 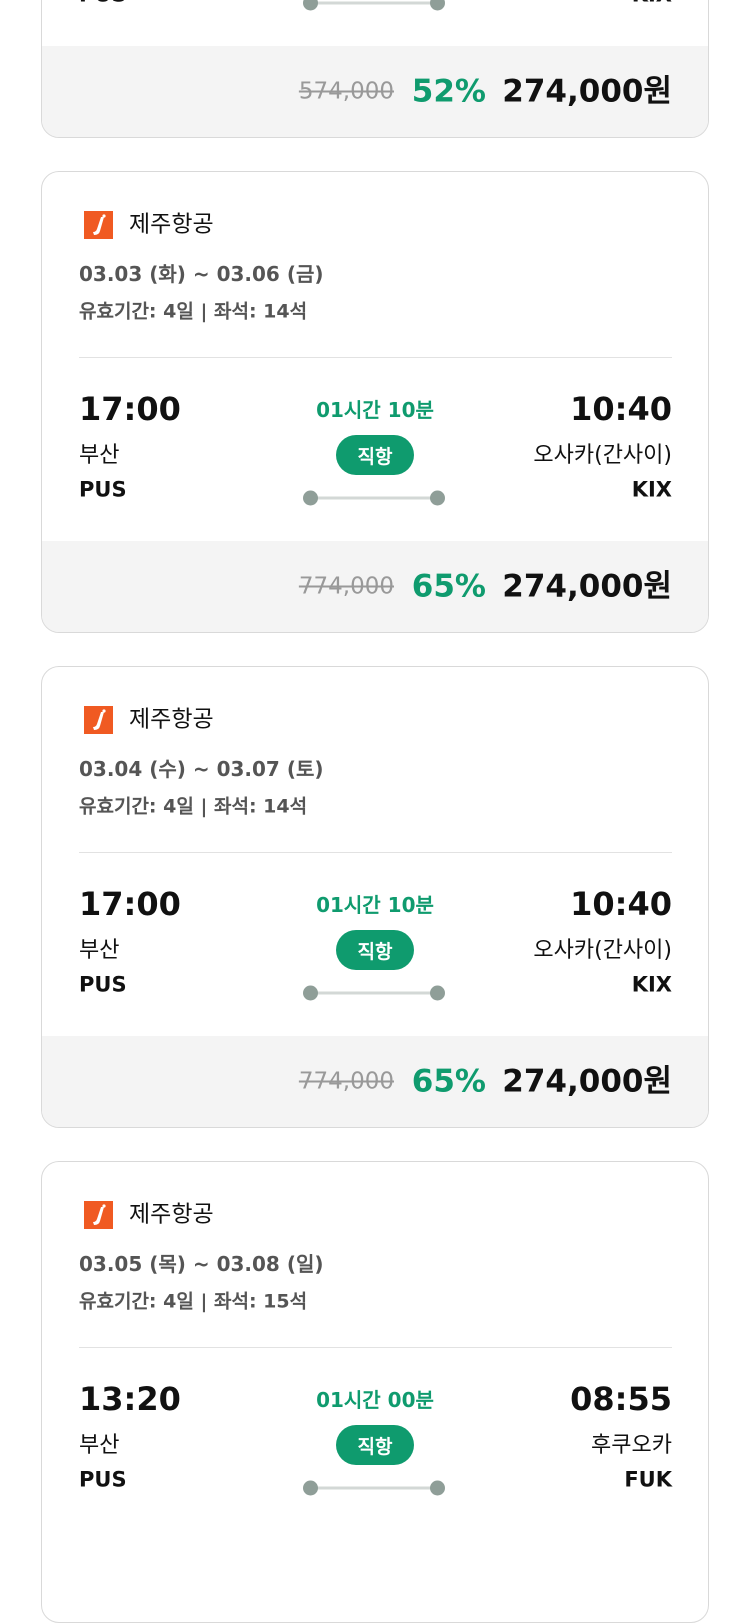 What do you see at coordinates (631, 1445) in the screenshot?
I see `arrival-city: 후쿠오카` at bounding box center [631, 1445].